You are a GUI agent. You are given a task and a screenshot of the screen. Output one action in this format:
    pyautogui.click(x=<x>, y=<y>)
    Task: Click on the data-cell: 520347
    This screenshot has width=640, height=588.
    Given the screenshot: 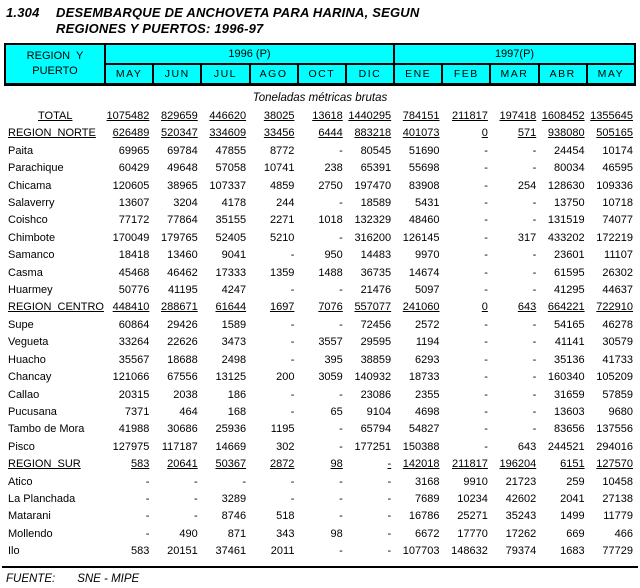 What is the action you would take?
    pyautogui.click(x=179, y=133)
    